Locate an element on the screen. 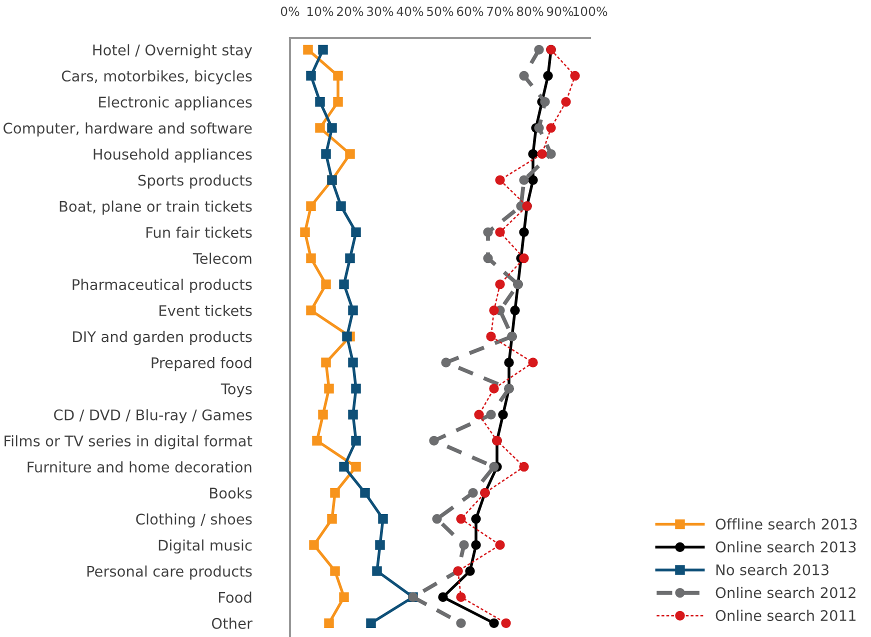 The width and height of the screenshot is (871, 637). y-tick-label: Other is located at coordinates (232, 623).